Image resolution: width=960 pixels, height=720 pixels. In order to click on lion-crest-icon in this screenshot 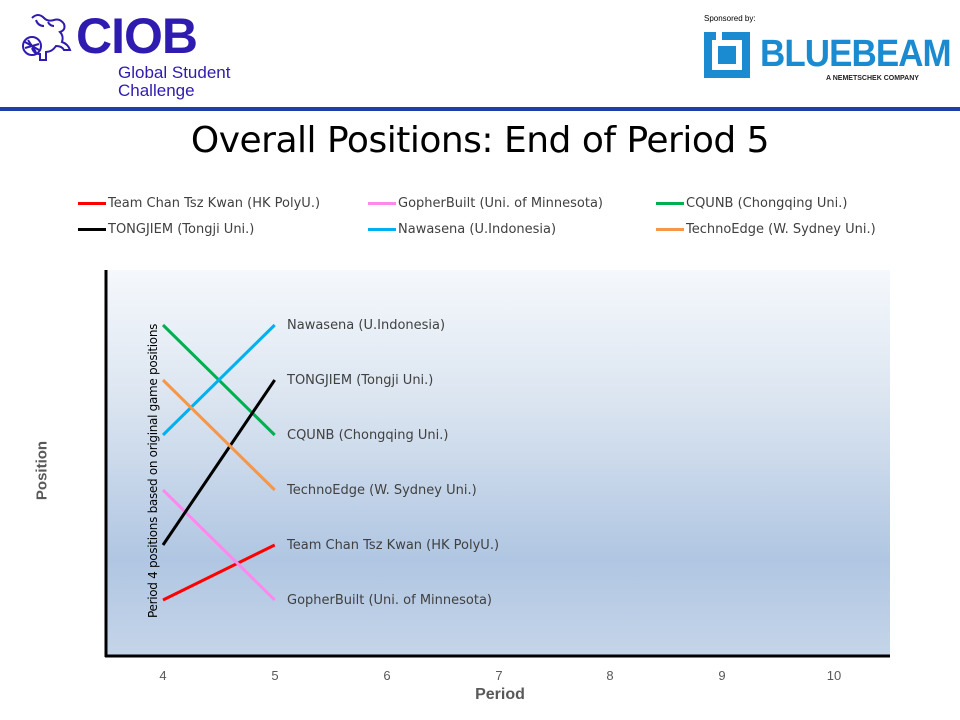, I will do `click(47, 37)`.